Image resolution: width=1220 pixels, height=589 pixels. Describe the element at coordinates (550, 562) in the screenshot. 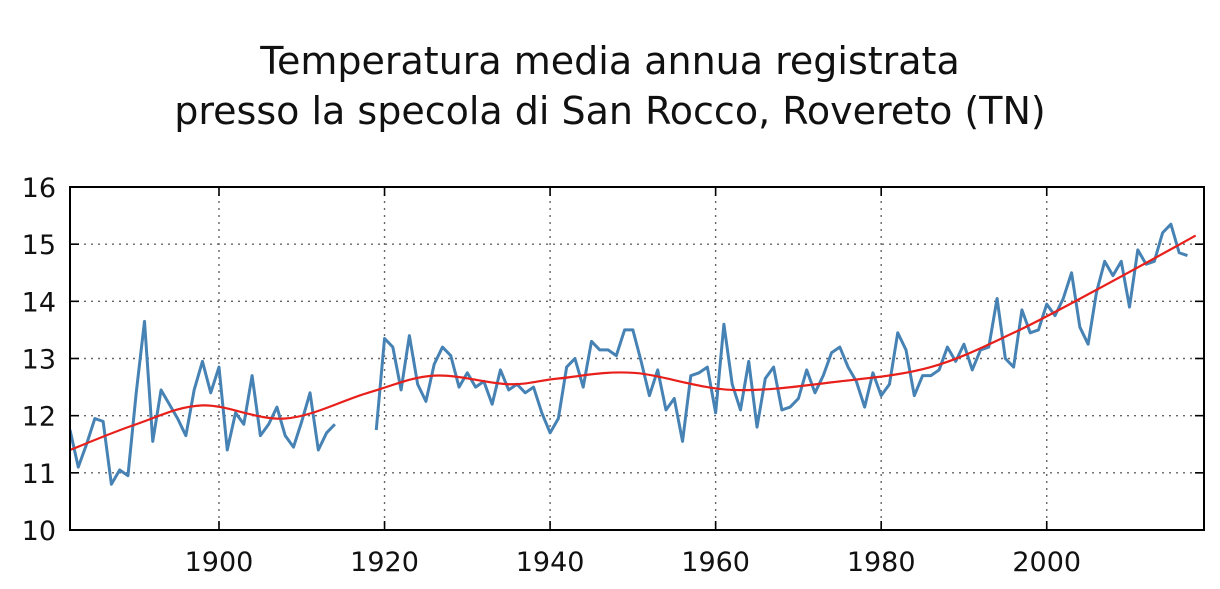

I see `x-tick-label-1940: 1940` at that location.